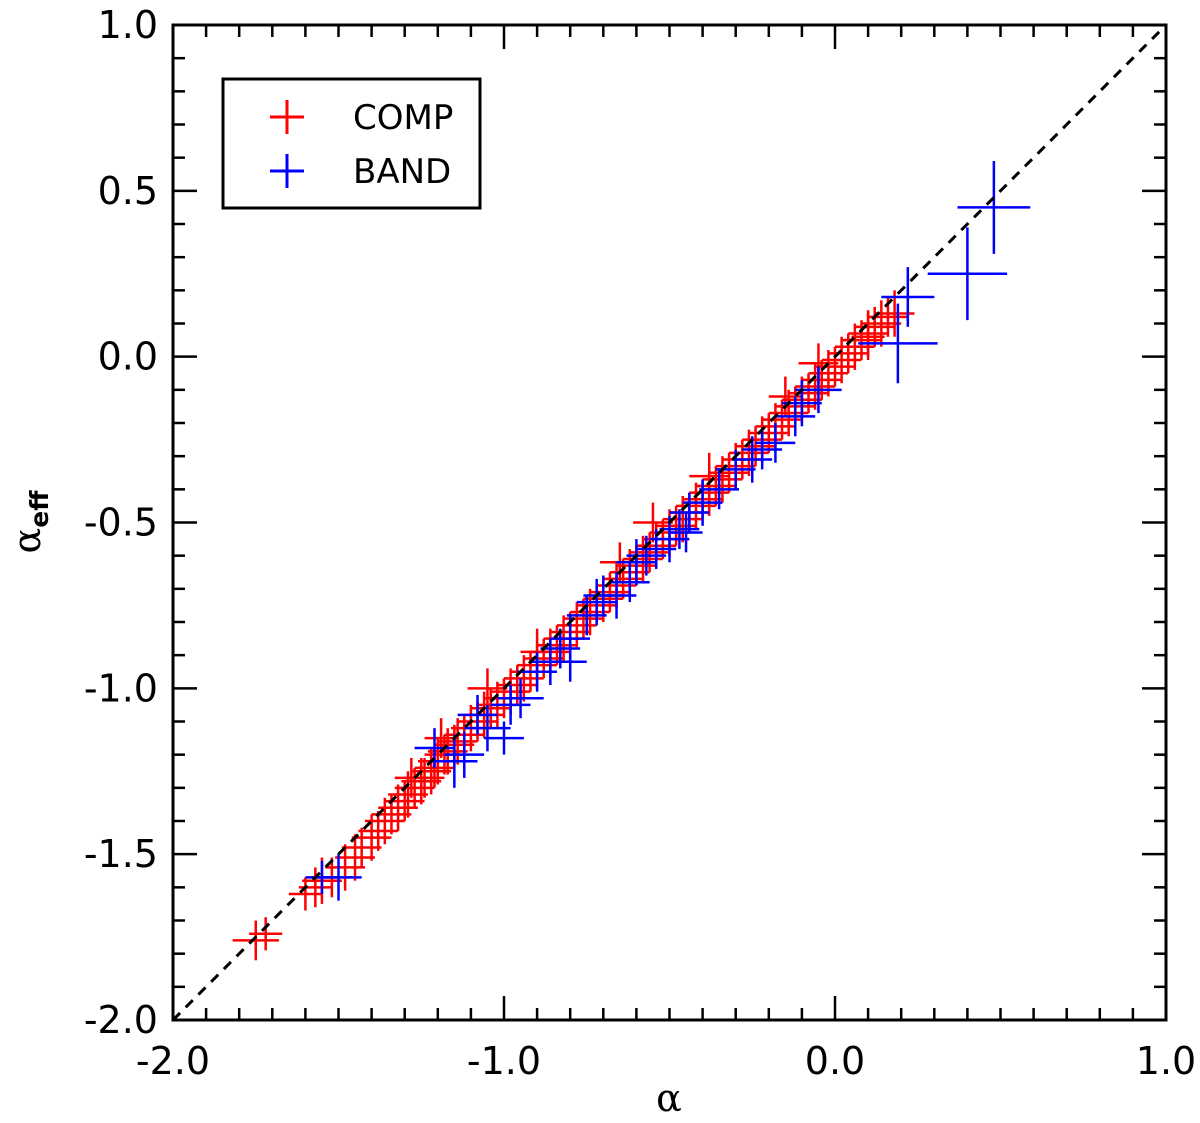  I want to click on y-axis-title: αeff, so click(29, 522).